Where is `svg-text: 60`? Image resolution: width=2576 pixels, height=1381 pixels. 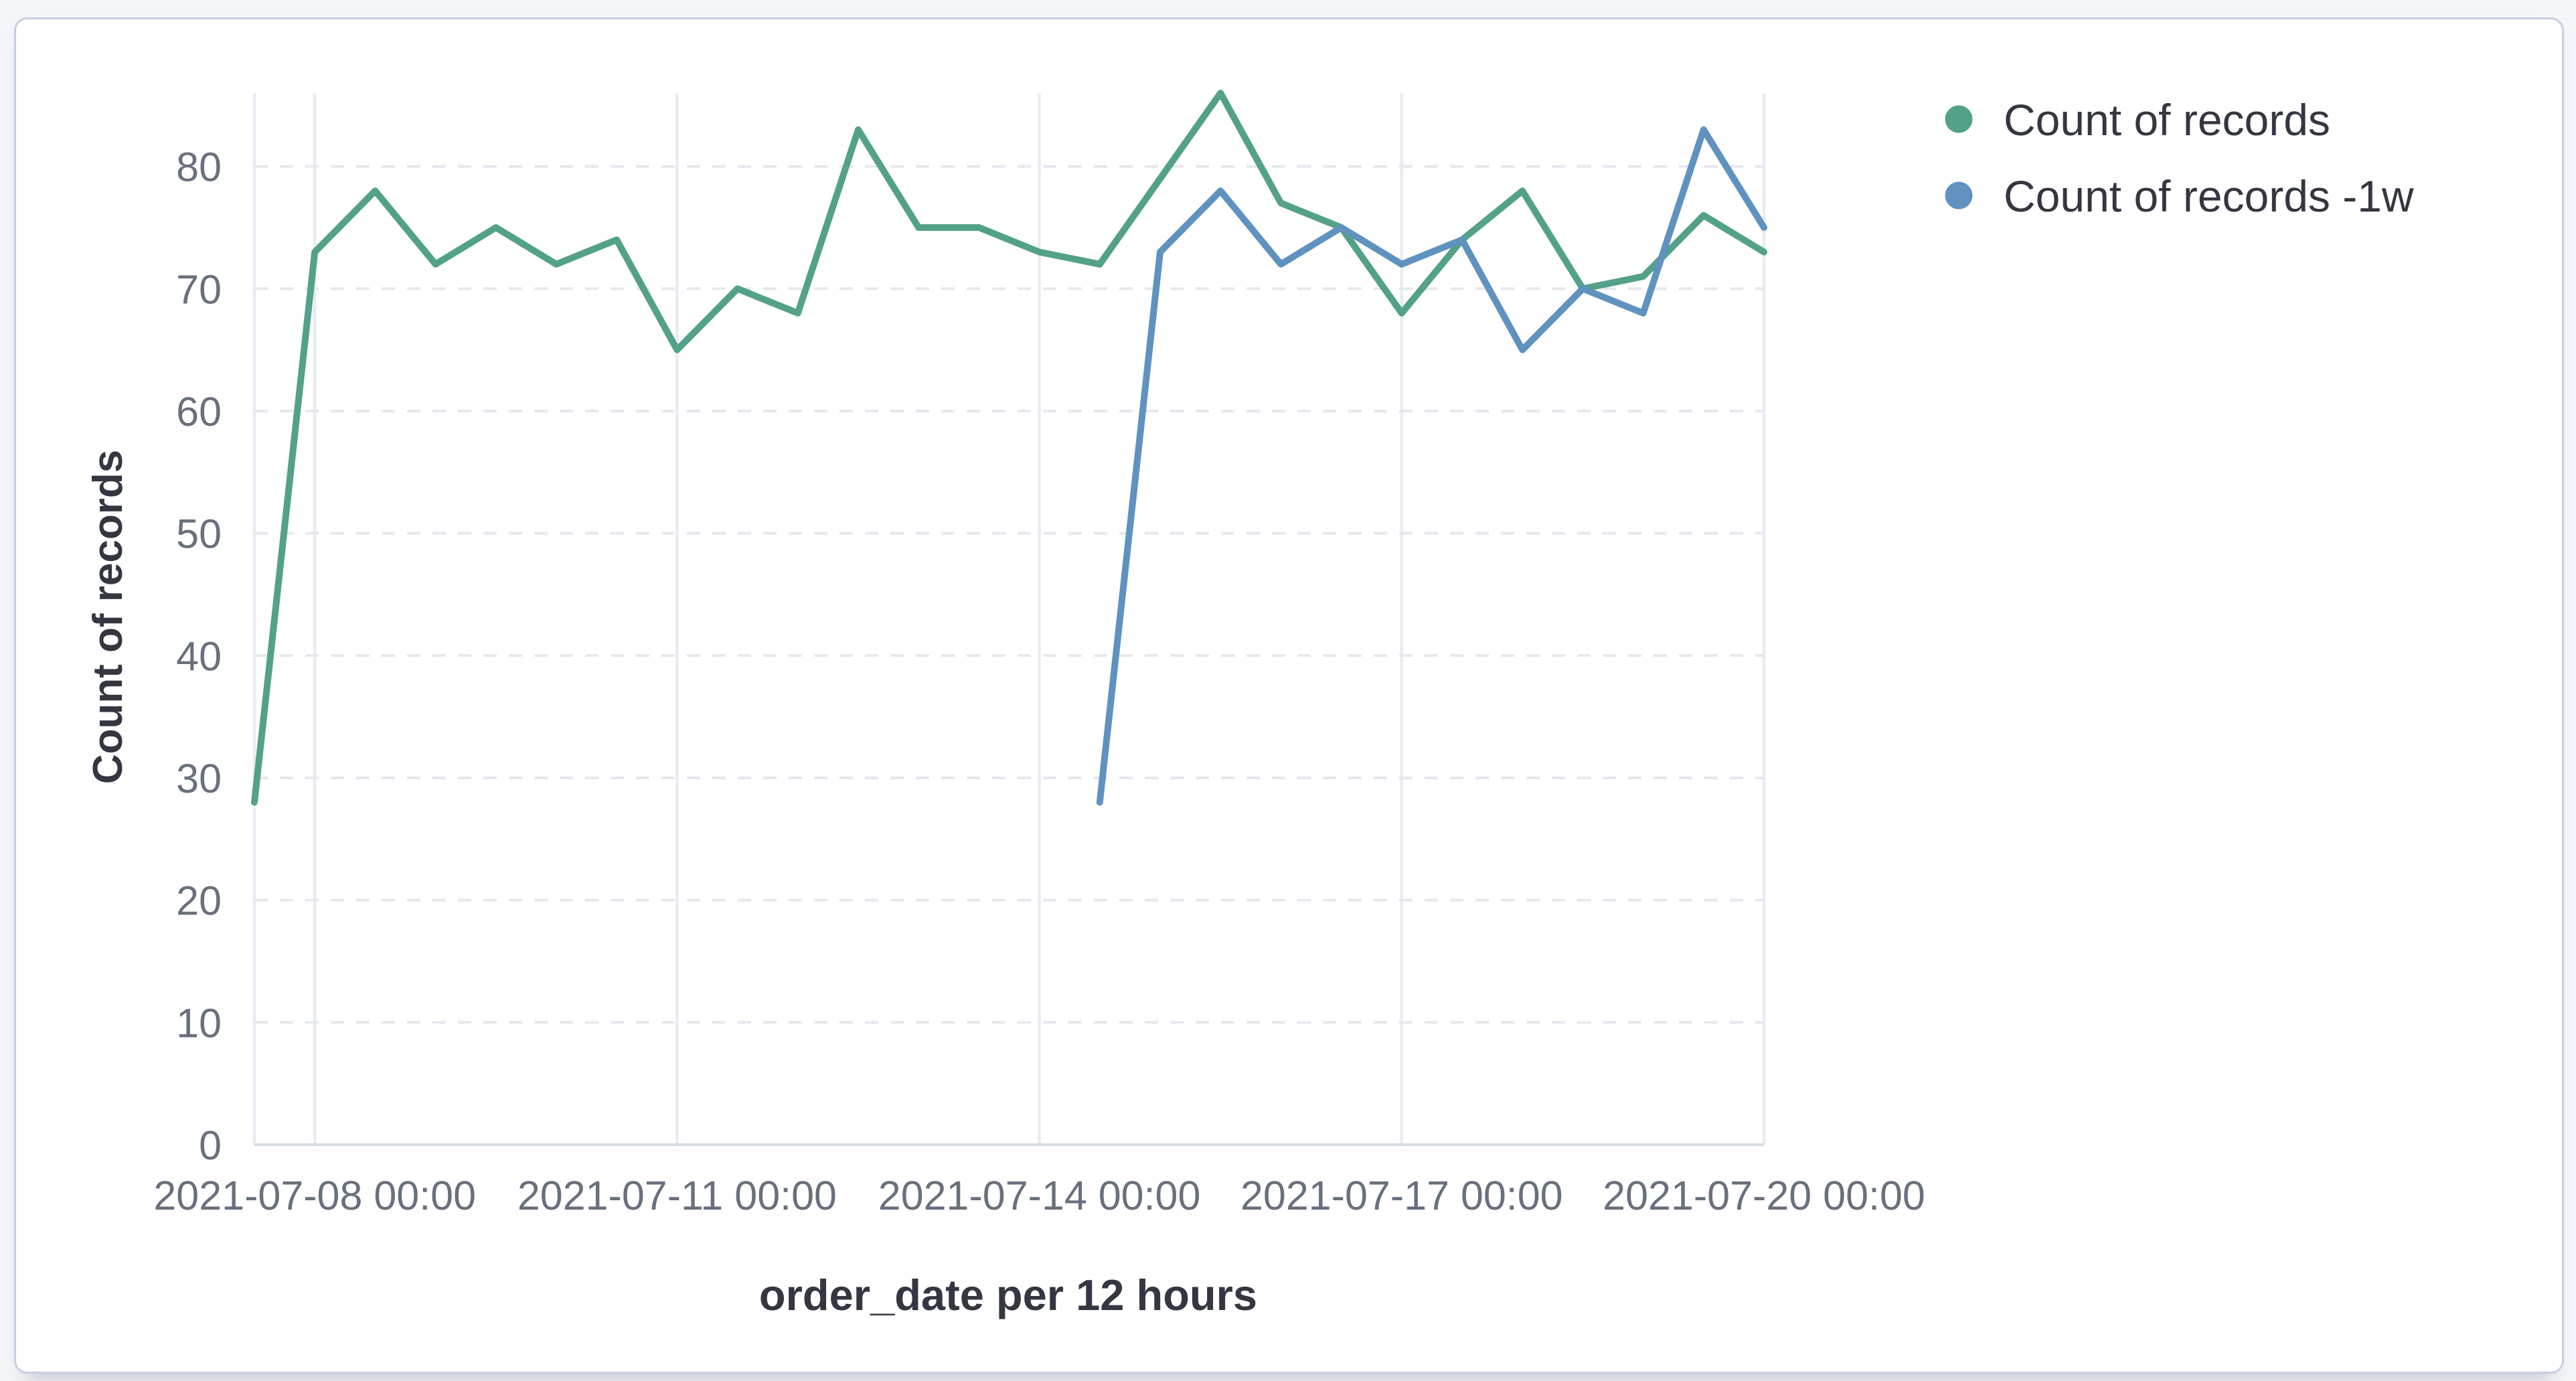 svg-text: 60 is located at coordinates (199, 411).